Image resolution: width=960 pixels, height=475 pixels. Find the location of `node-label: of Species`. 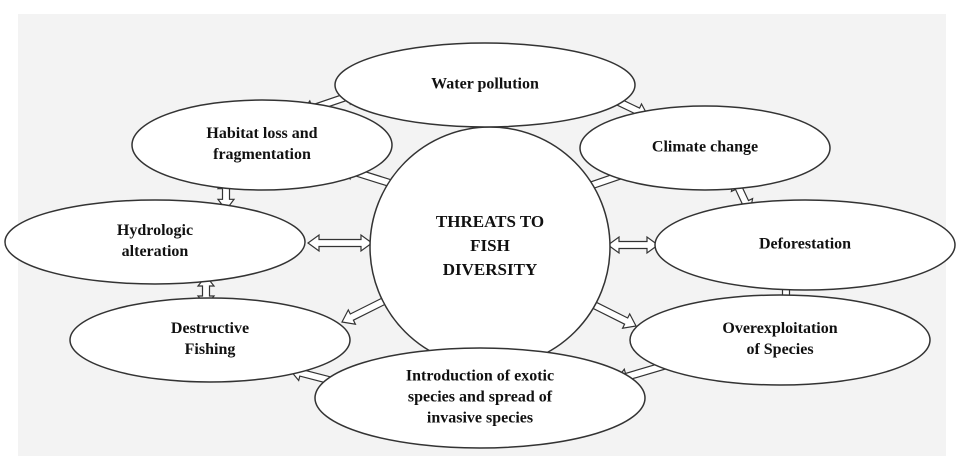

node-label: of Species is located at coordinates (779, 349).